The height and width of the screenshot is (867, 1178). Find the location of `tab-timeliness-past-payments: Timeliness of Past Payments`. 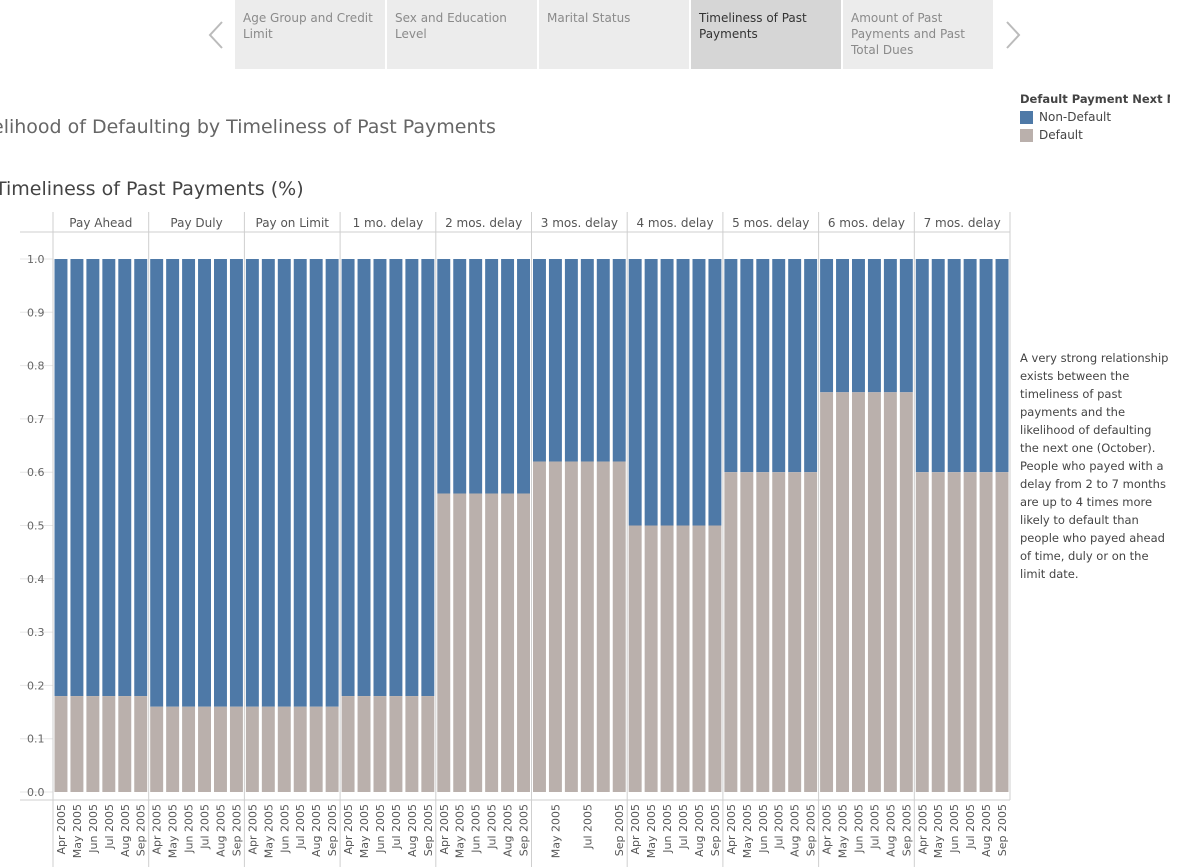

tab-timeliness-past-payments: Timeliness of Past Payments is located at coordinates (766, 34).